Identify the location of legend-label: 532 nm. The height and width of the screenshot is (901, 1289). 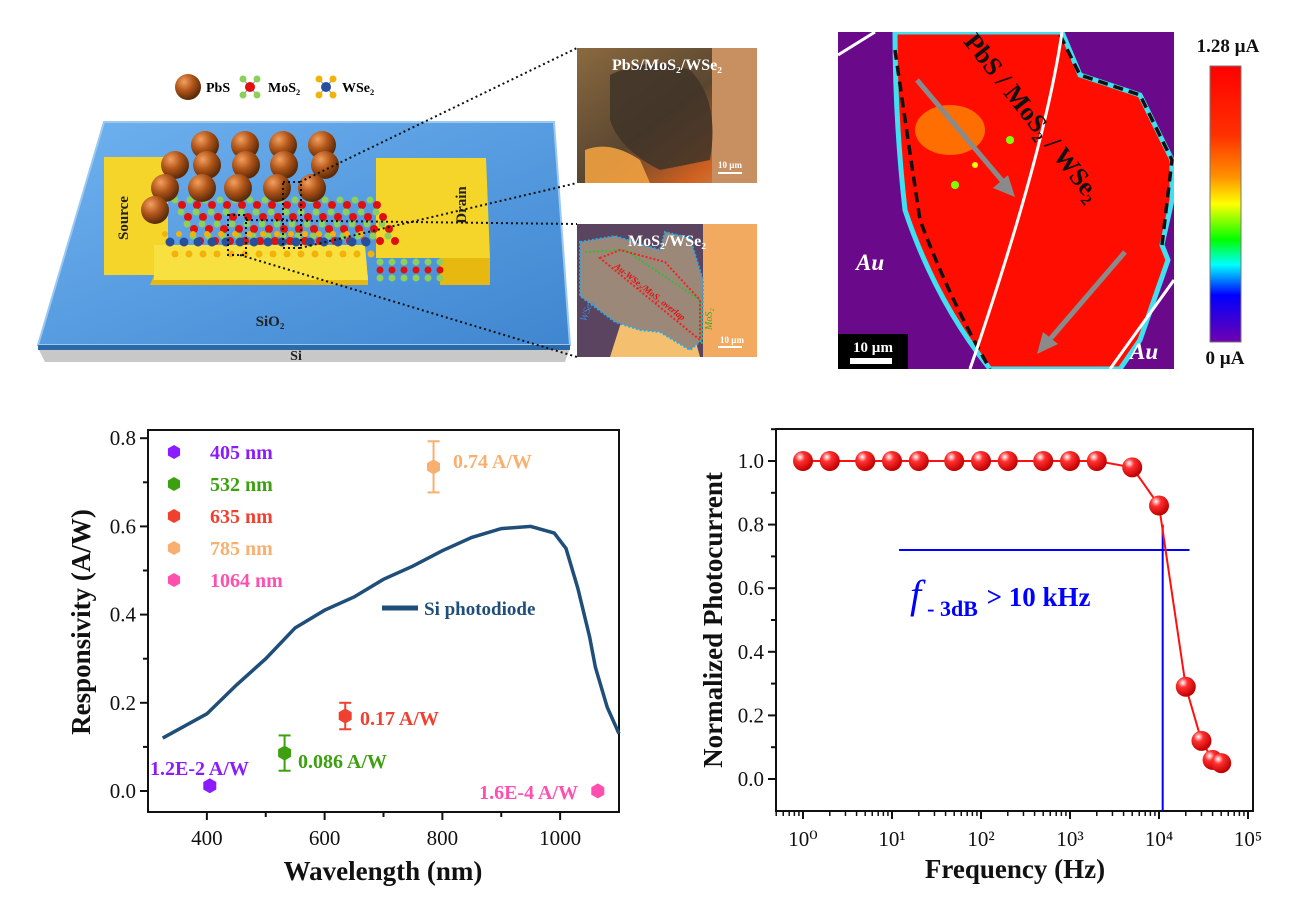
(241, 485).